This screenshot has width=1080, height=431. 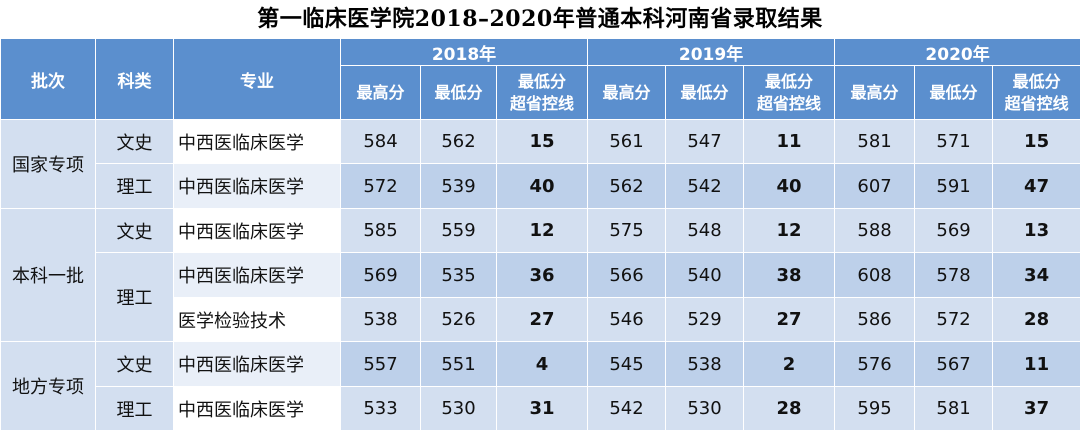 What do you see at coordinates (789, 93) in the screenshot?
I see `header-over-line-2019: 最低分超省控线` at bounding box center [789, 93].